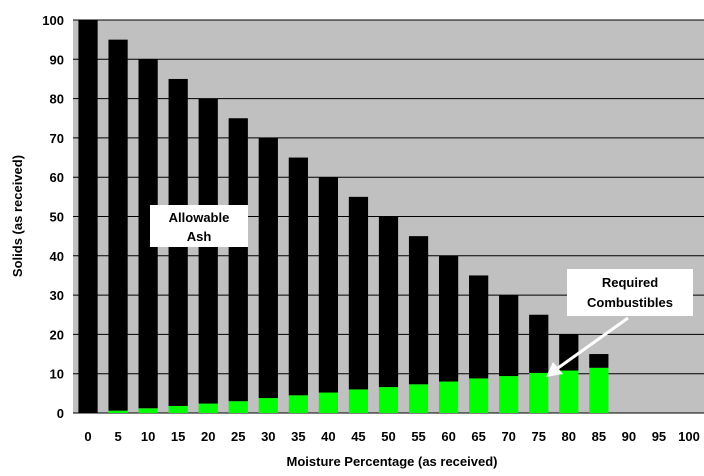 This screenshot has width=704, height=476. What do you see at coordinates (17, 216) in the screenshot?
I see `y-axis-label: Solids (as received)` at bounding box center [17, 216].